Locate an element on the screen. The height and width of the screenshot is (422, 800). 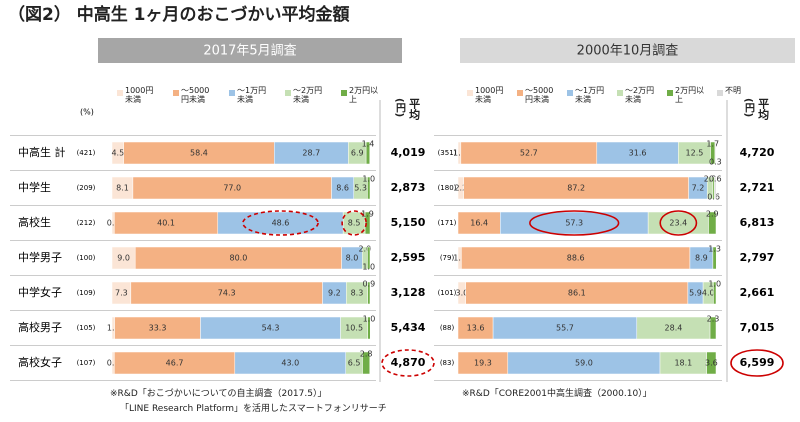
average-value: 6,599 is located at coordinates (757, 362).